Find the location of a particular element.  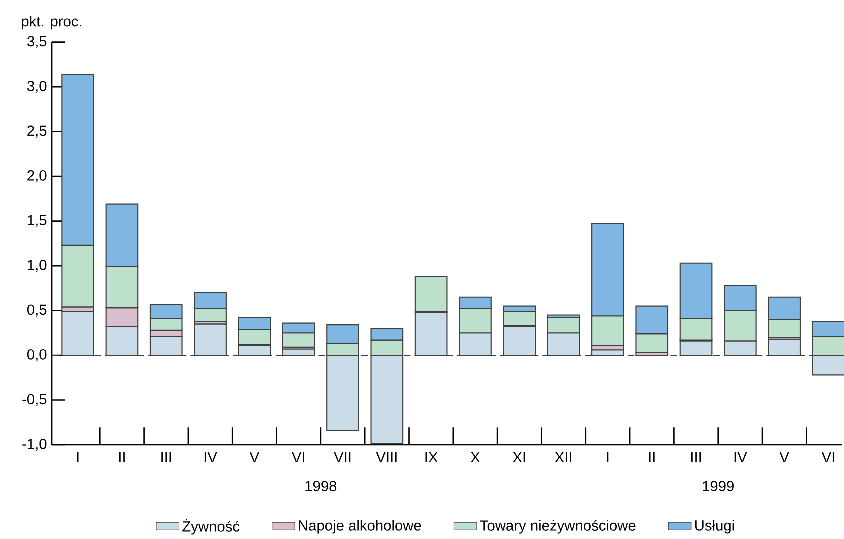

y-tick-label: 0,5 is located at coordinates (37, 310).